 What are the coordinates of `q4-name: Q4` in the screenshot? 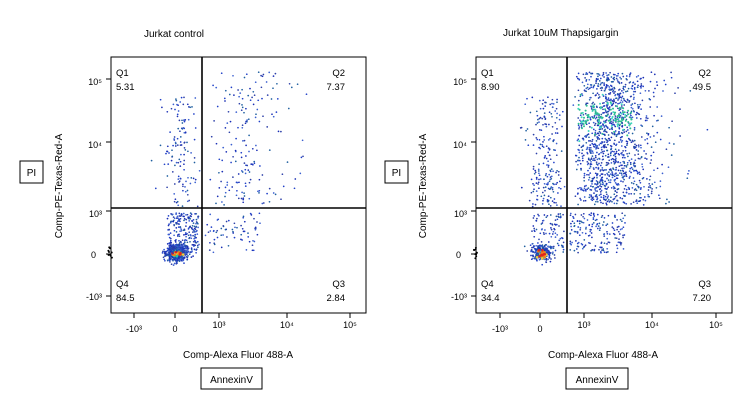 It's located at (487, 284).